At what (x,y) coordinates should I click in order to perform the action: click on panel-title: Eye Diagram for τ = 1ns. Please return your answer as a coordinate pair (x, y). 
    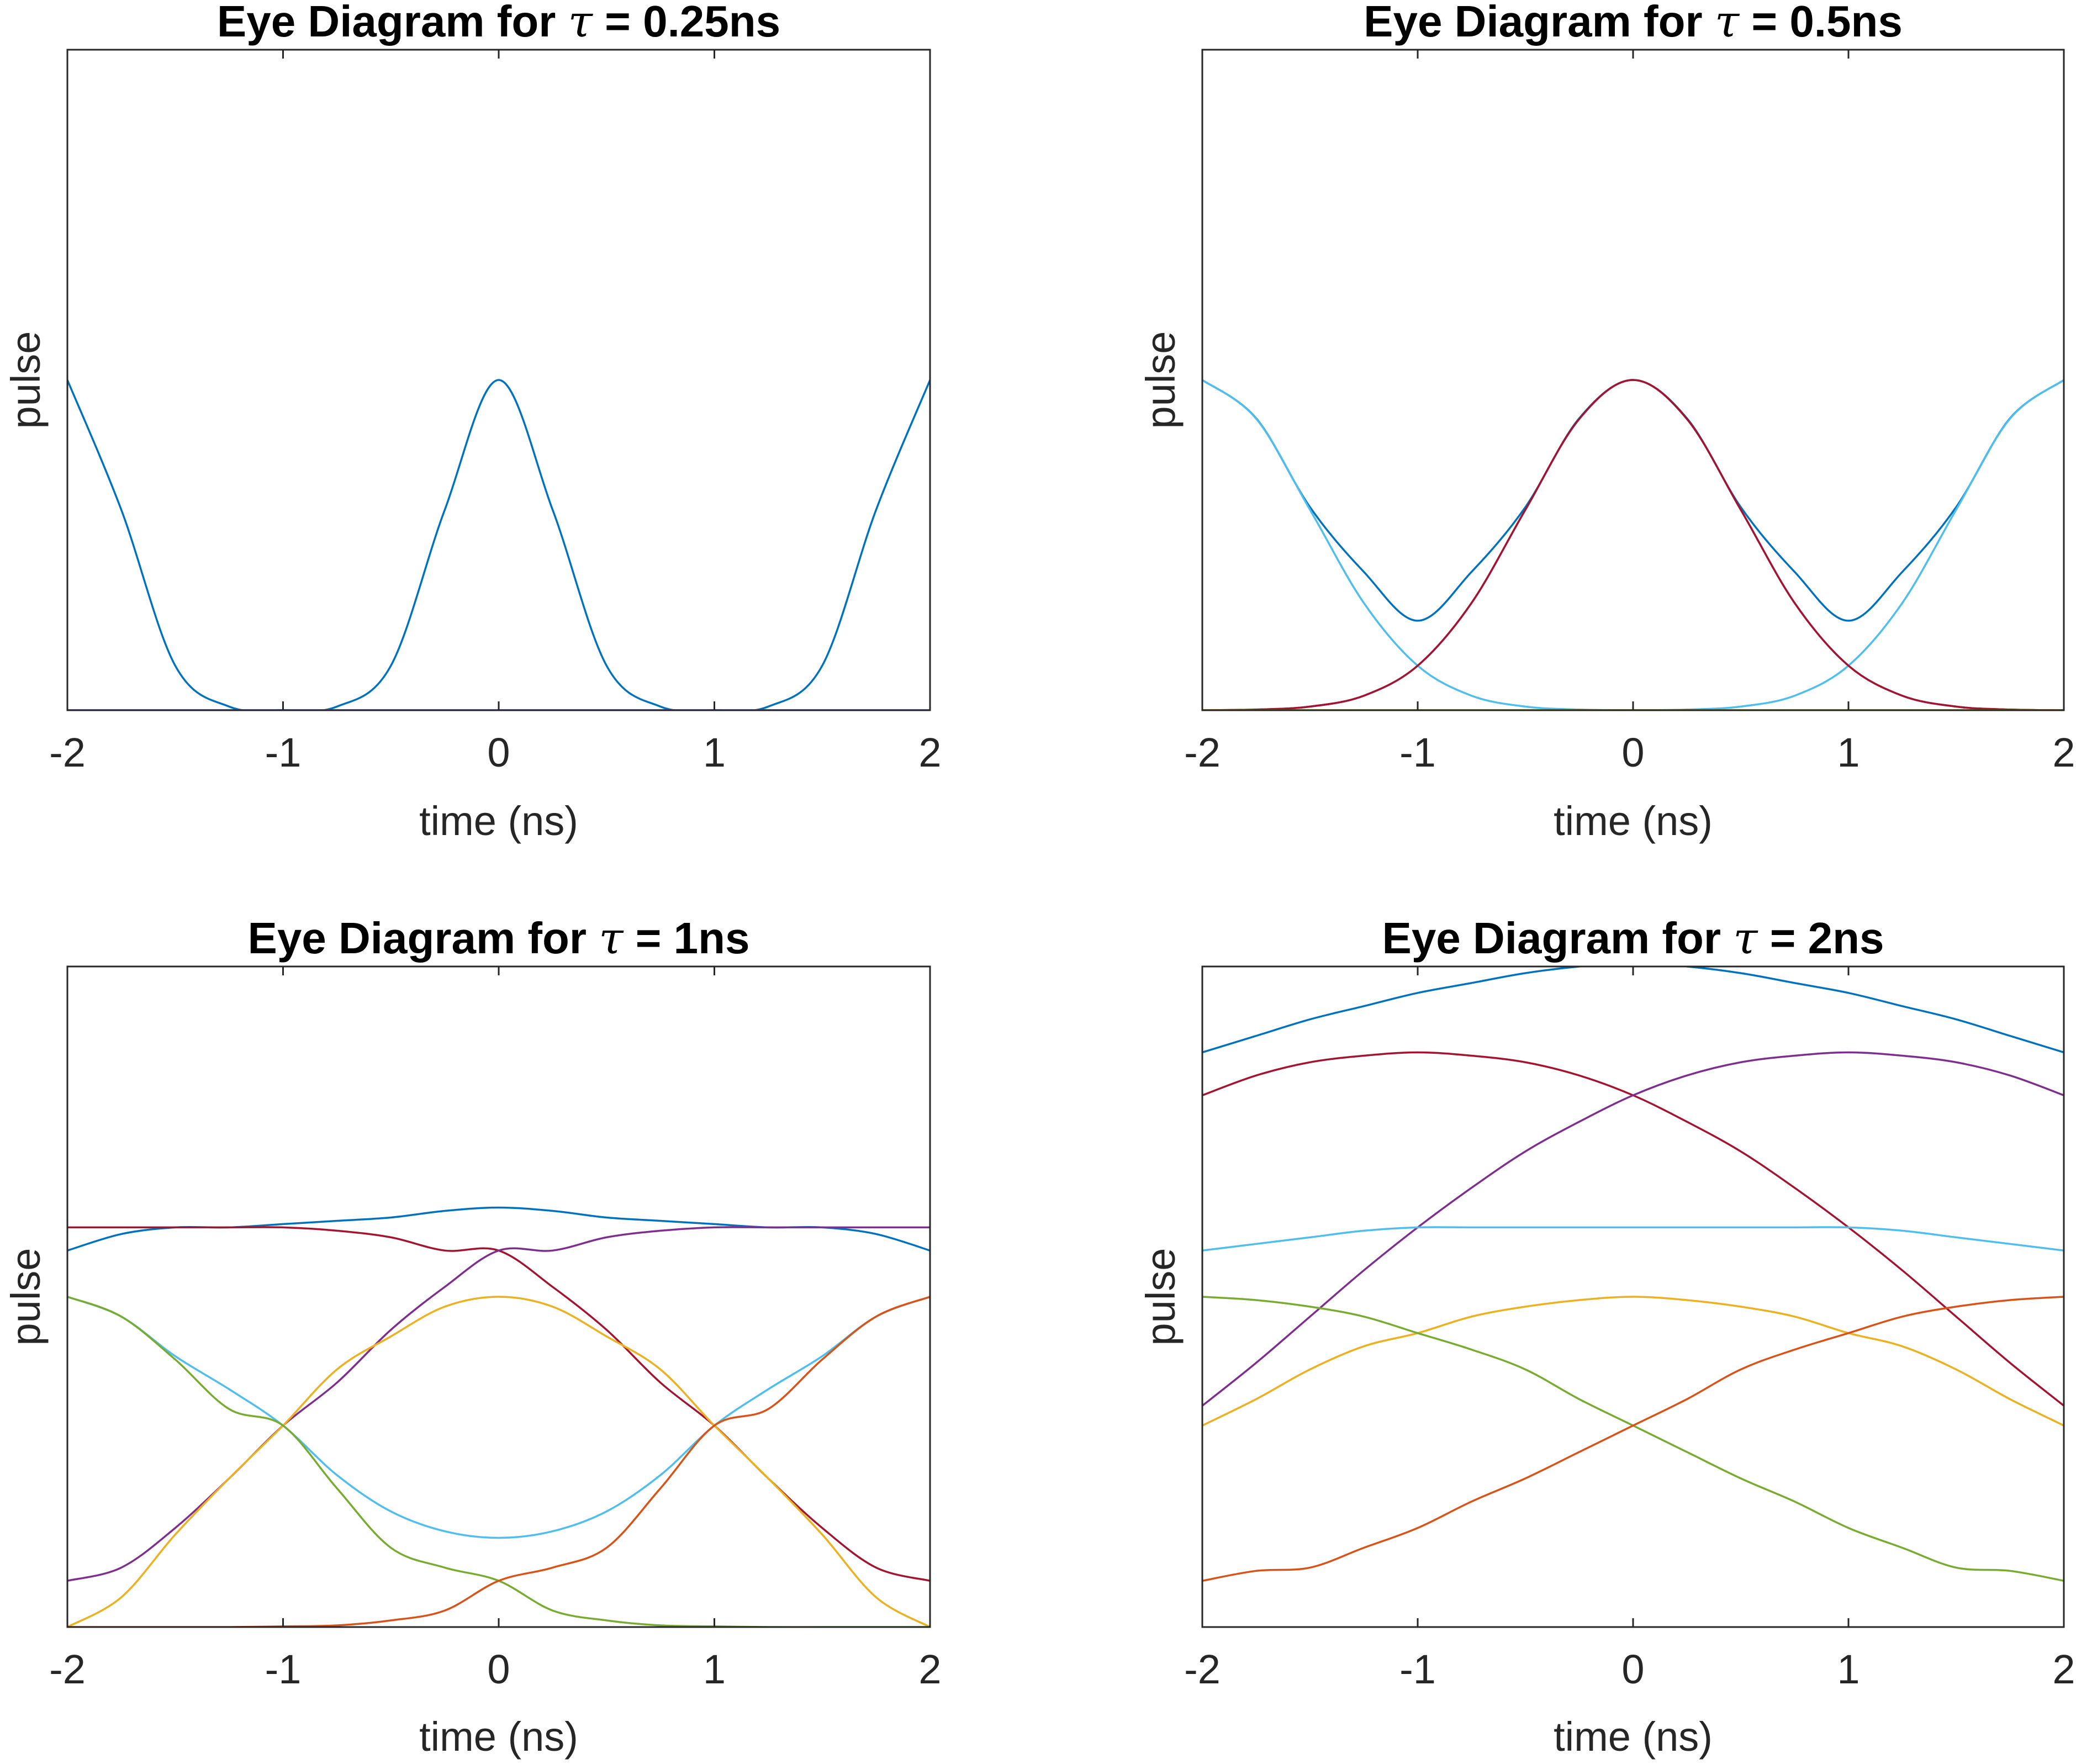
    Looking at the image, I should click on (498, 938).